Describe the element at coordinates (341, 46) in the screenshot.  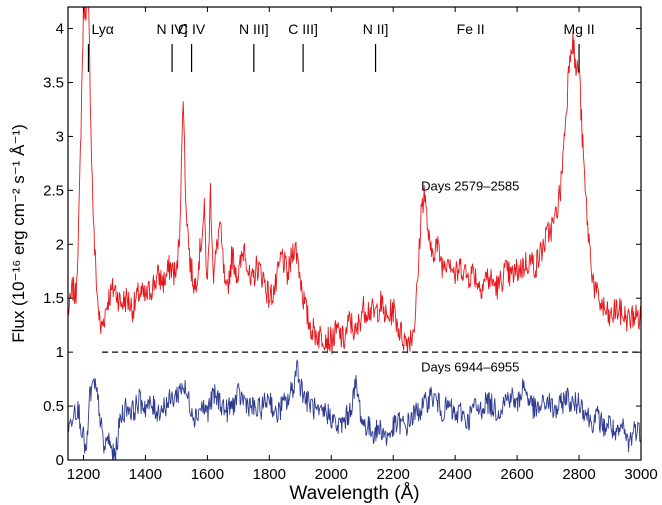
I see `line-id-layer: Lyα N IV]C IV N III] C III] N II] Fe II Mg II` at that location.